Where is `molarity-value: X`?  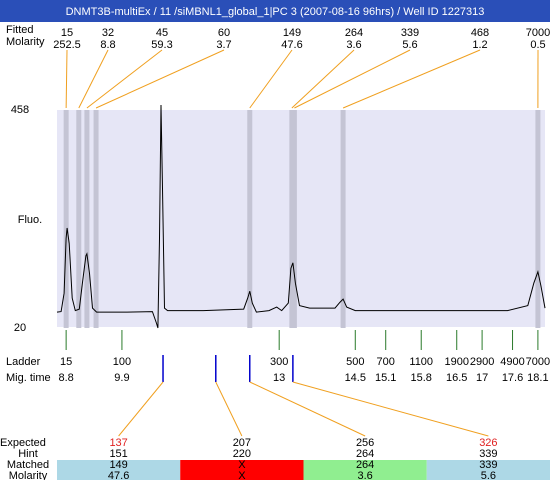 molarity-value: X is located at coordinates (242, 475).